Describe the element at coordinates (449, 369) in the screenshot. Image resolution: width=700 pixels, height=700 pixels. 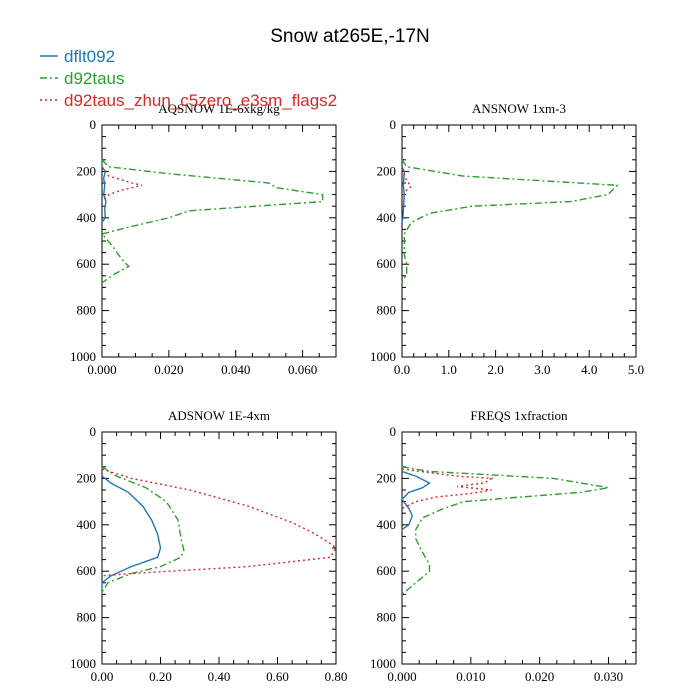
I see `x-tick-label: 1.0` at that location.